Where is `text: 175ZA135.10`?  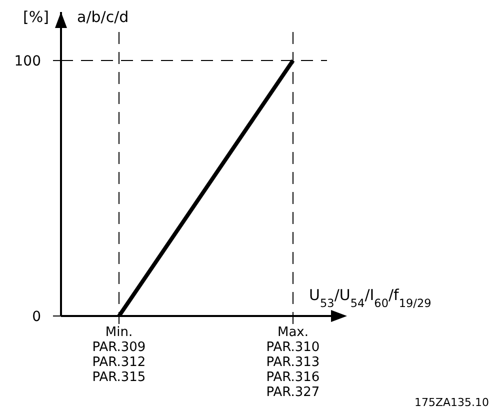
text: 175ZA135.10 is located at coordinates (451, 402).